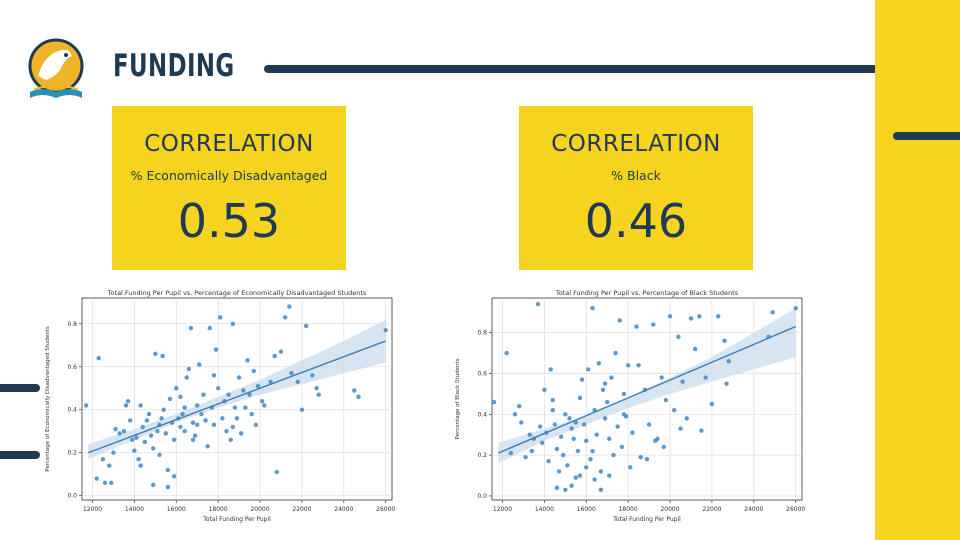  What do you see at coordinates (218, 509) in the screenshot?
I see `x-tick-label: 18000` at bounding box center [218, 509].